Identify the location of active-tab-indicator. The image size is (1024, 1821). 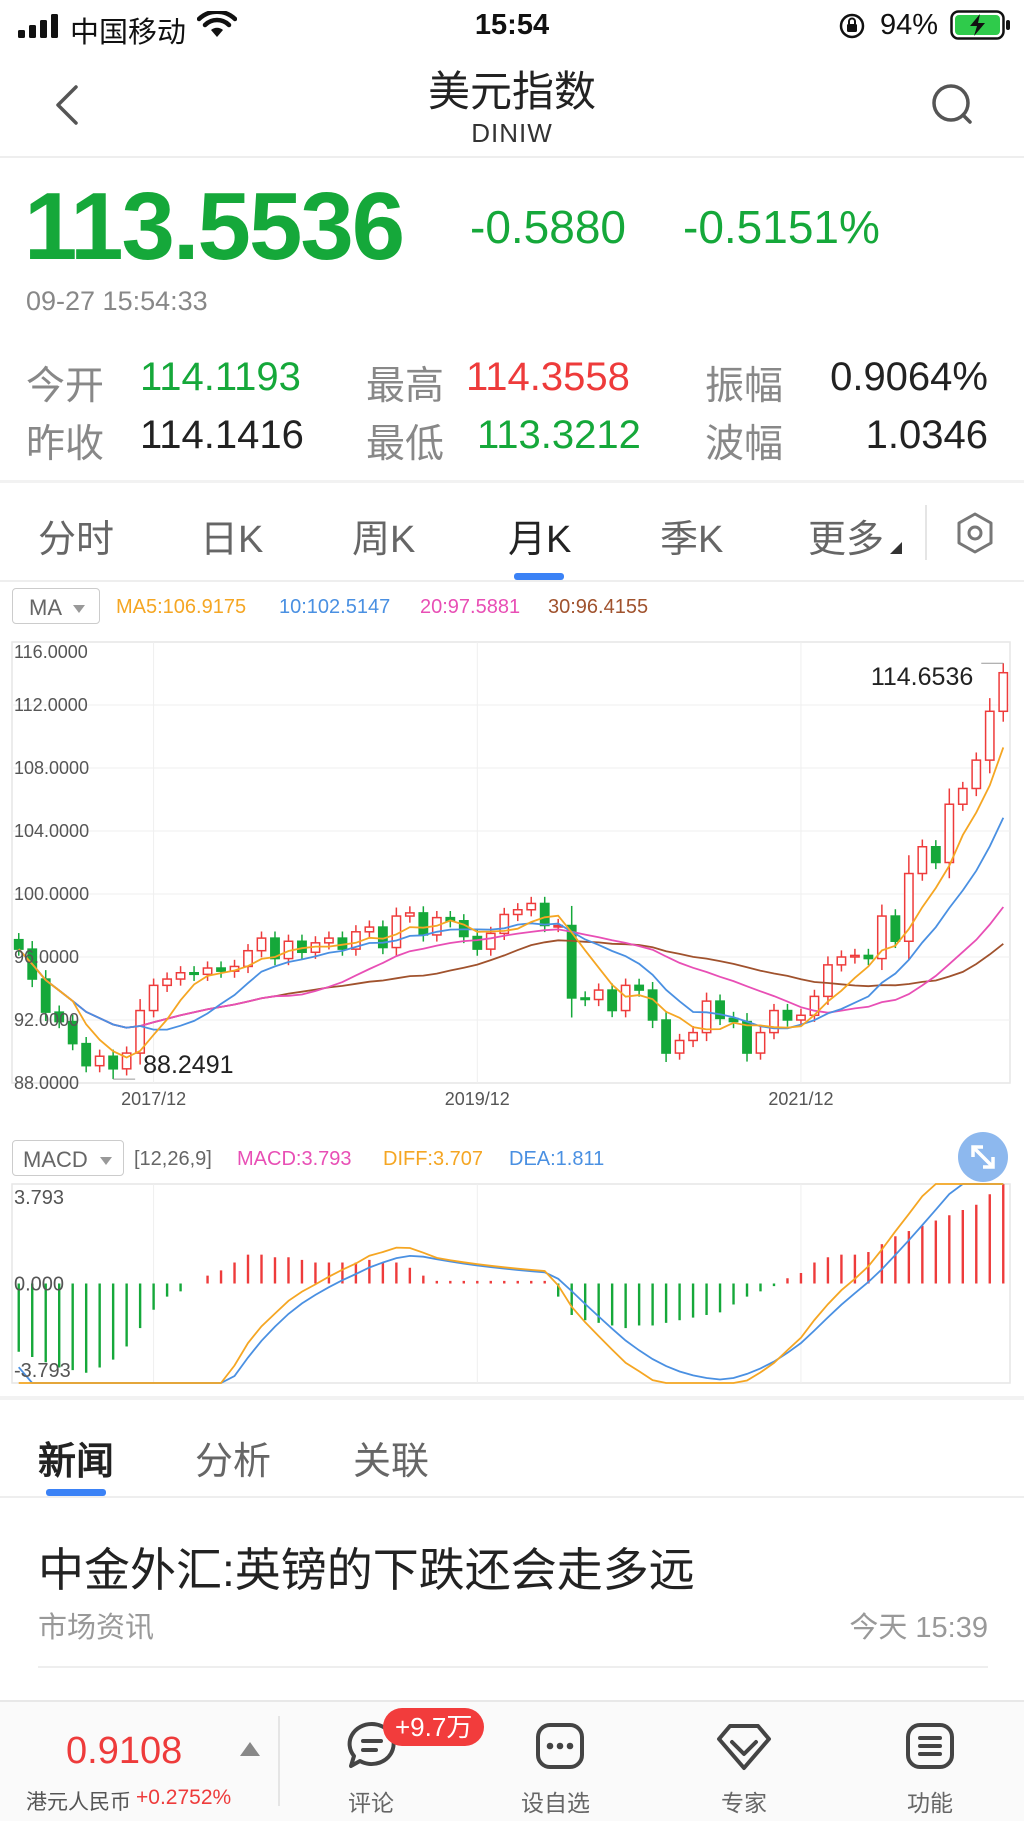
(539, 576).